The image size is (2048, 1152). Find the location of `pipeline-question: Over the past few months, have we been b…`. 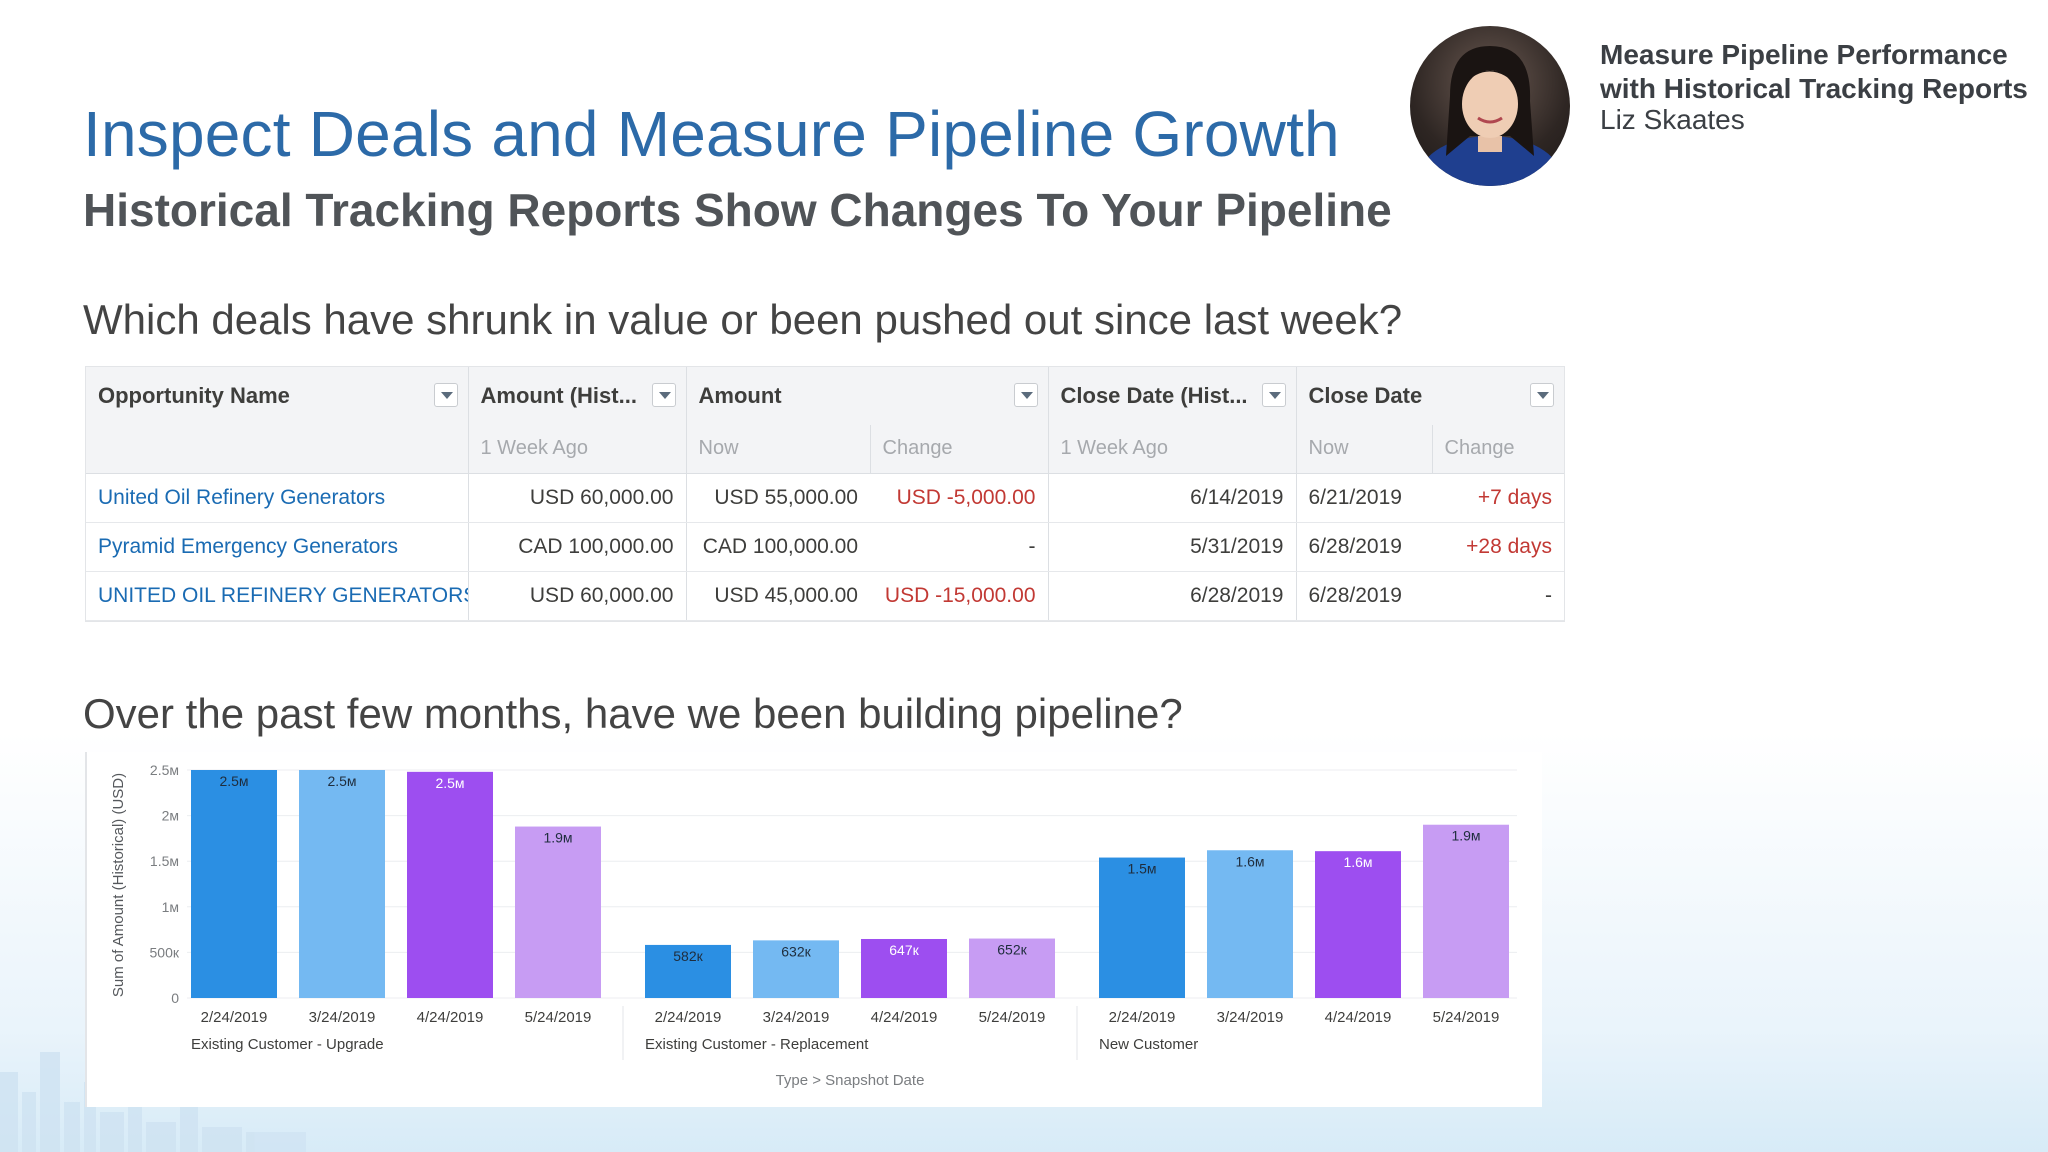

pipeline-question: Over the past few months, have we been b… is located at coordinates (633, 713).